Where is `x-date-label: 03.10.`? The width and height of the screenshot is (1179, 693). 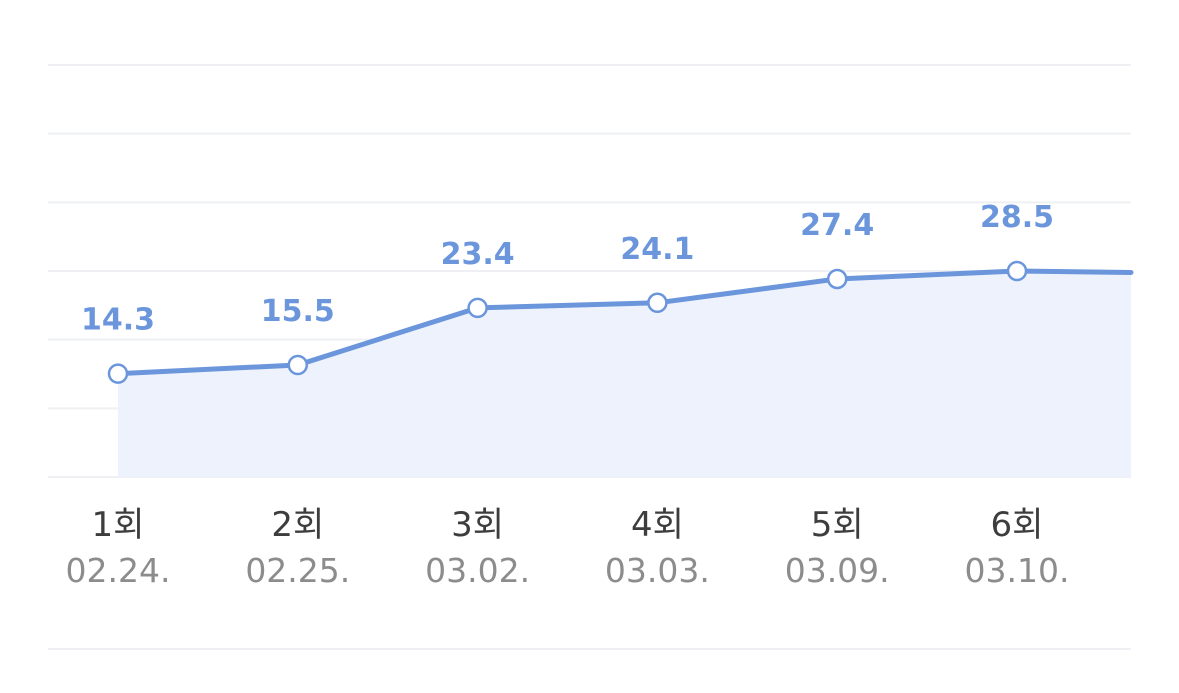 x-date-label: 03.10. is located at coordinates (1017, 570).